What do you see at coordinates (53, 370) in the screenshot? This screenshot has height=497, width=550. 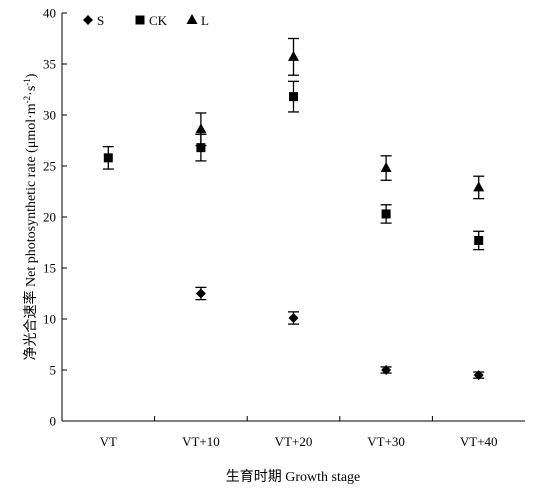 I see `y-tick-label: 5` at bounding box center [53, 370].